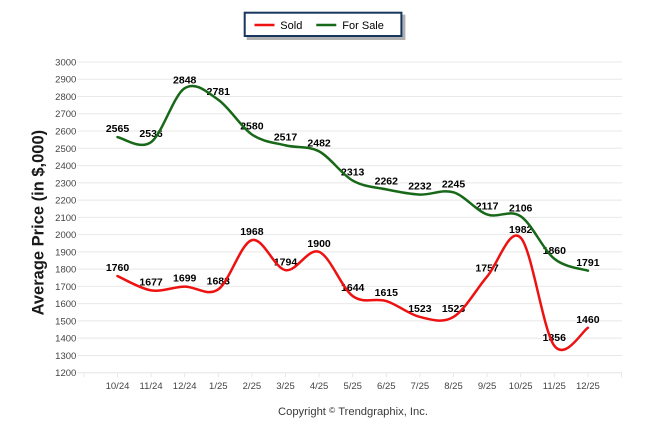  Describe the element at coordinates (65, 183) in the screenshot. I see `svg-text: 2300` at that location.